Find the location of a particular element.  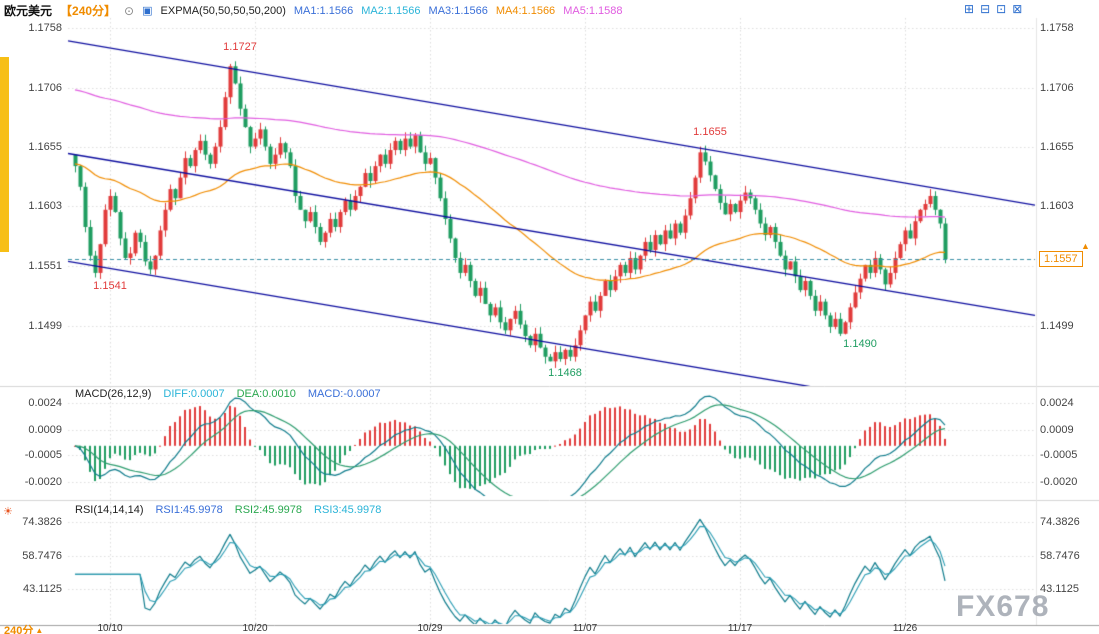

current-price-tag: 1.1557 is located at coordinates (1061, 259).